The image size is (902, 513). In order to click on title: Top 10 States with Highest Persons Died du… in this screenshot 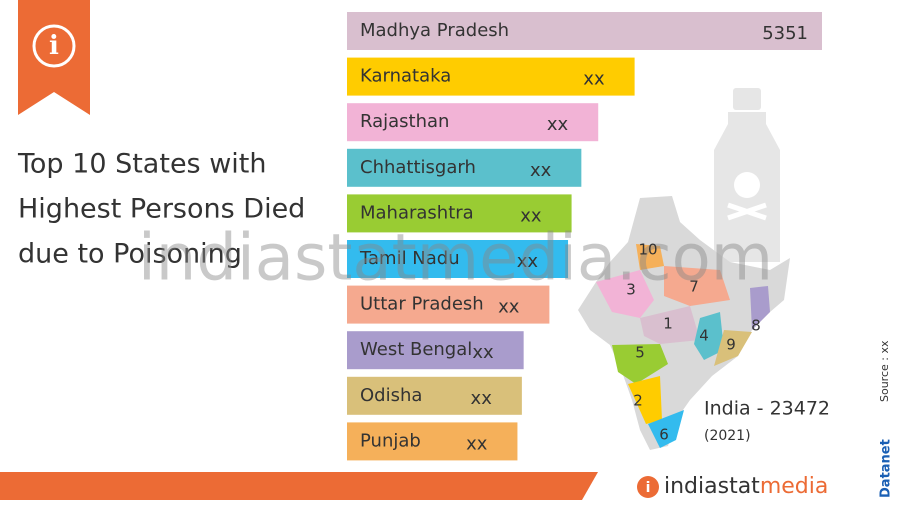, I will do `click(161, 209)`.